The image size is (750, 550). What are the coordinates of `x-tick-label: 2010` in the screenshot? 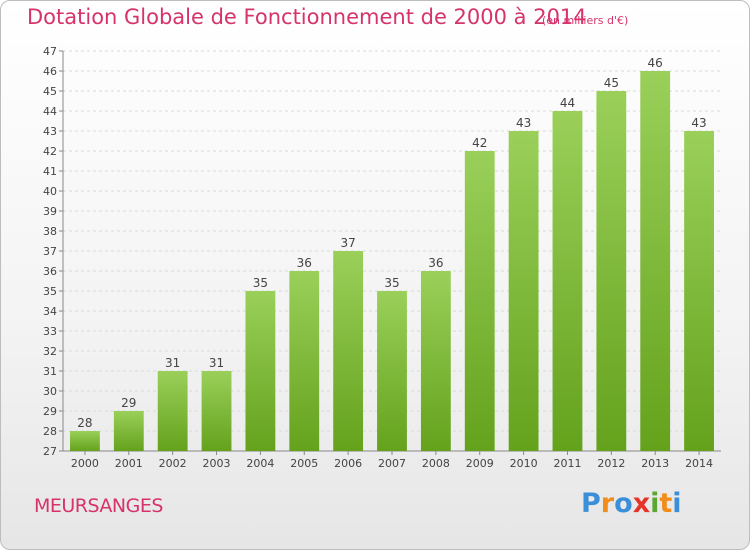 It's located at (524, 463).